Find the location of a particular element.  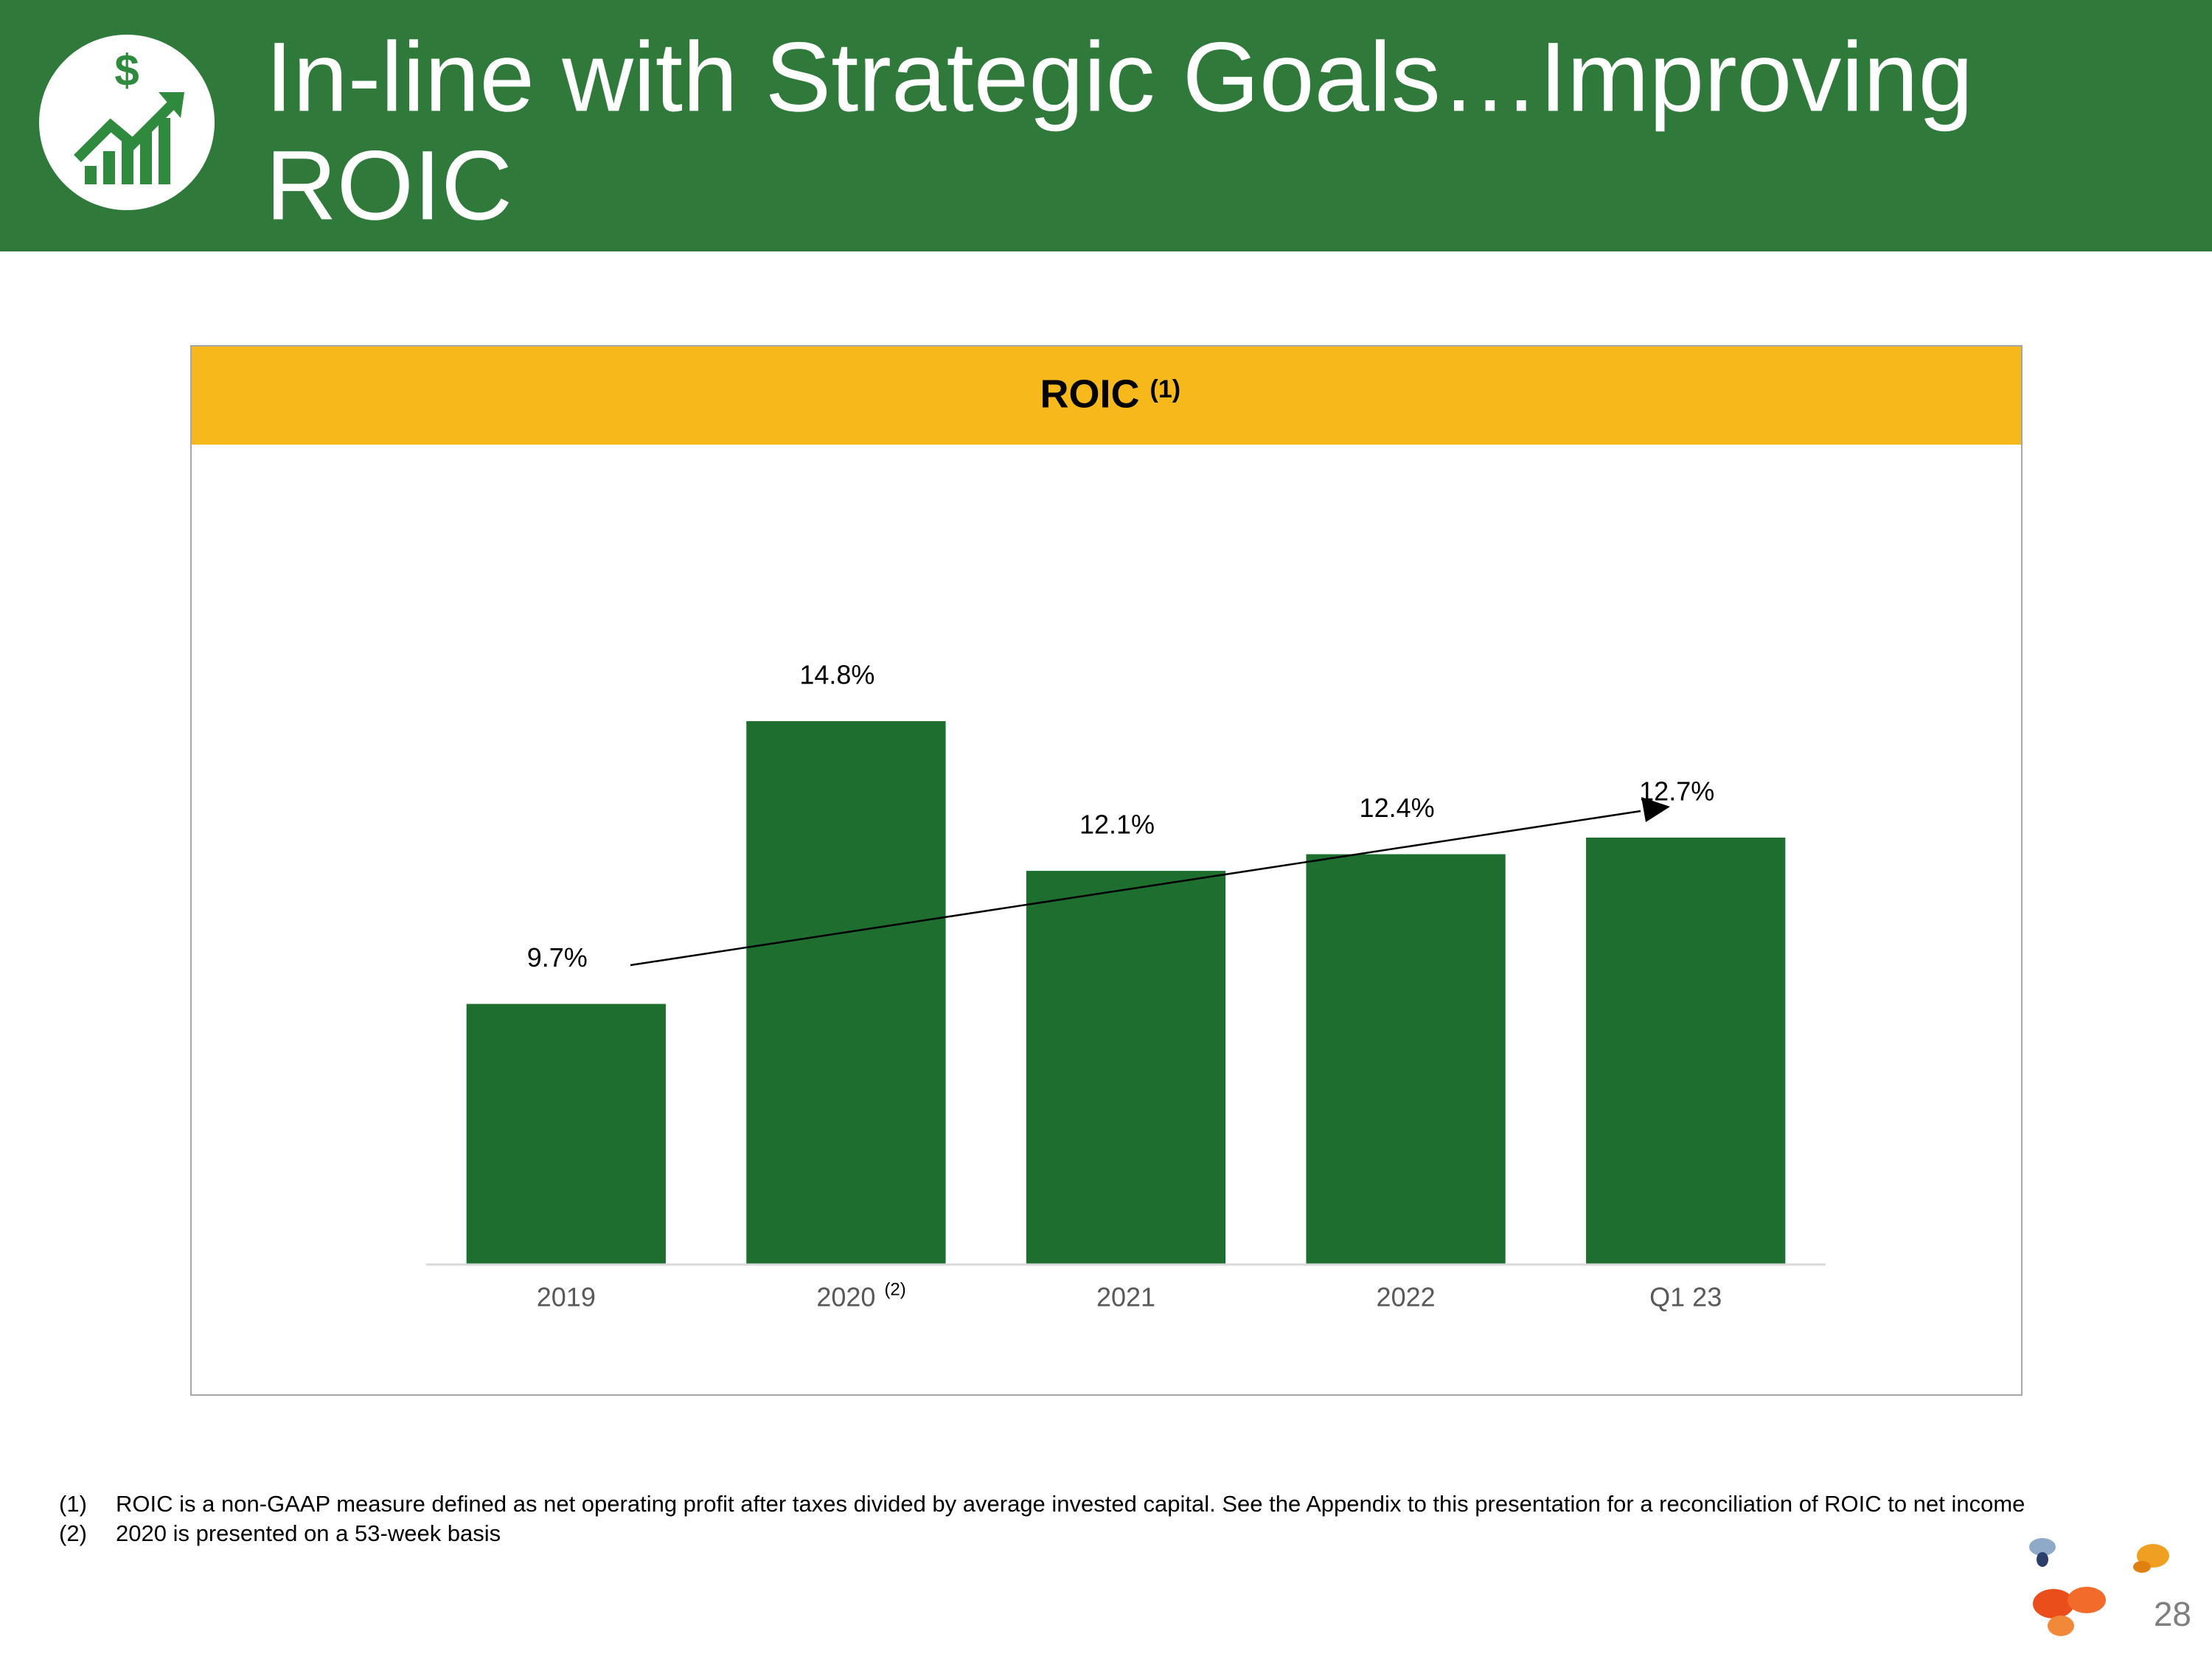

data-label: 9.7% is located at coordinates (557, 957).